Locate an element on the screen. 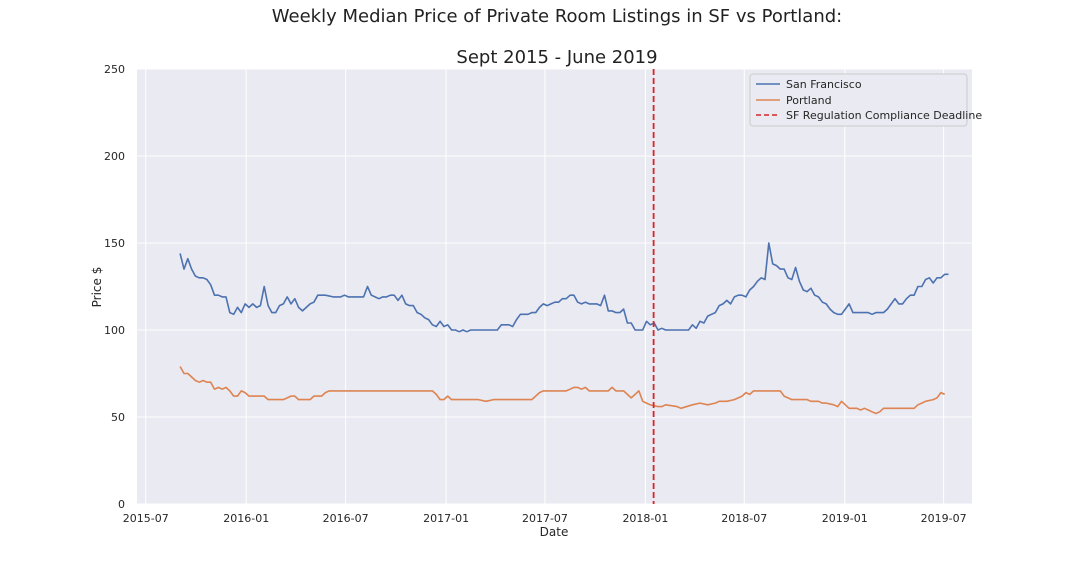 This screenshot has width=1080, height=576. y-tick-label: 150 is located at coordinates (114, 243).